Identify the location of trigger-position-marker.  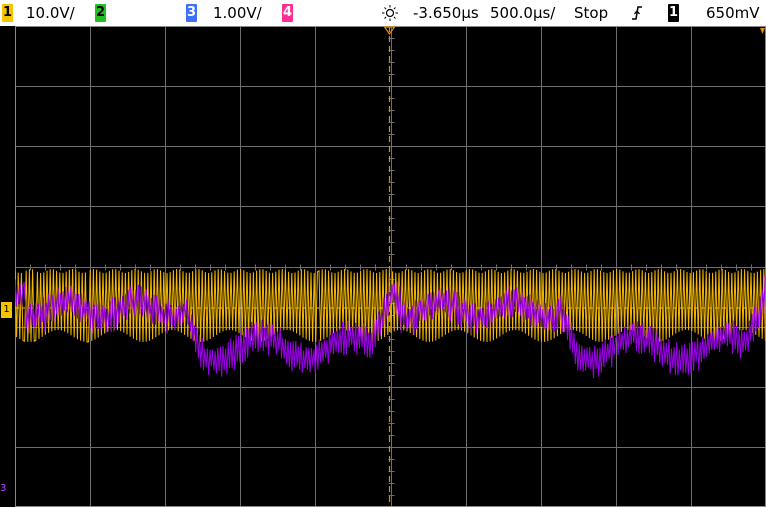
(389, 31).